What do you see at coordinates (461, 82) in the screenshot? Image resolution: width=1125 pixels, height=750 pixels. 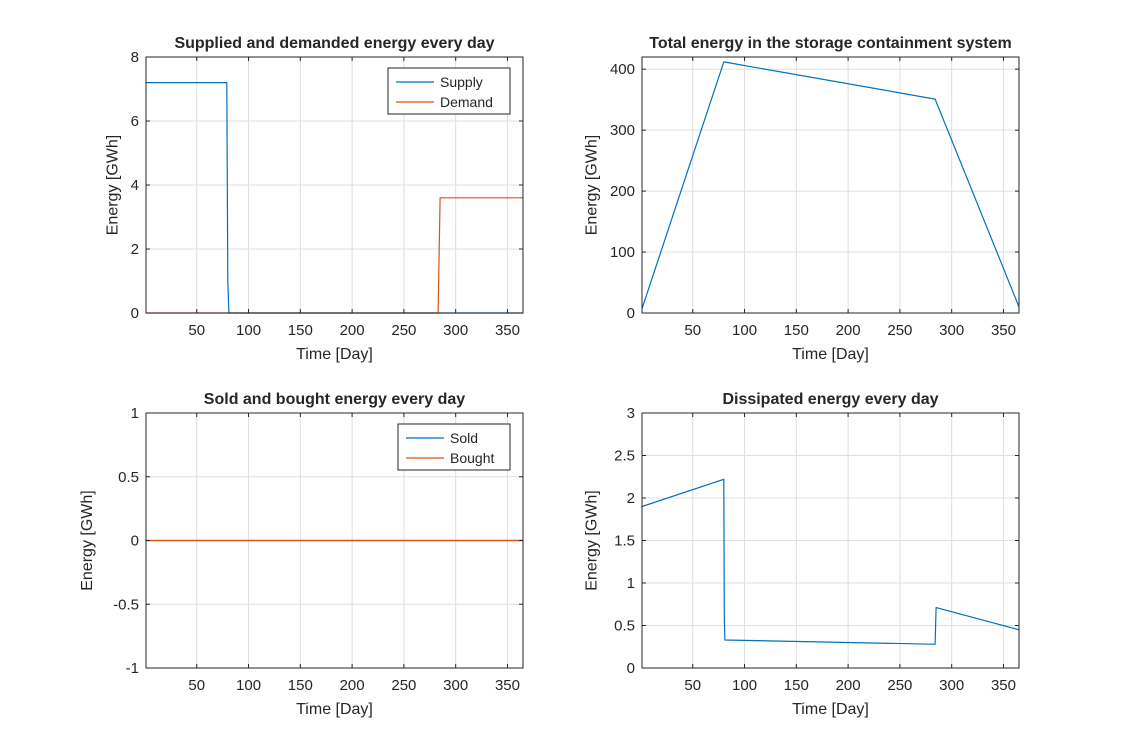 I see `legend-label-supply: Supply` at bounding box center [461, 82].